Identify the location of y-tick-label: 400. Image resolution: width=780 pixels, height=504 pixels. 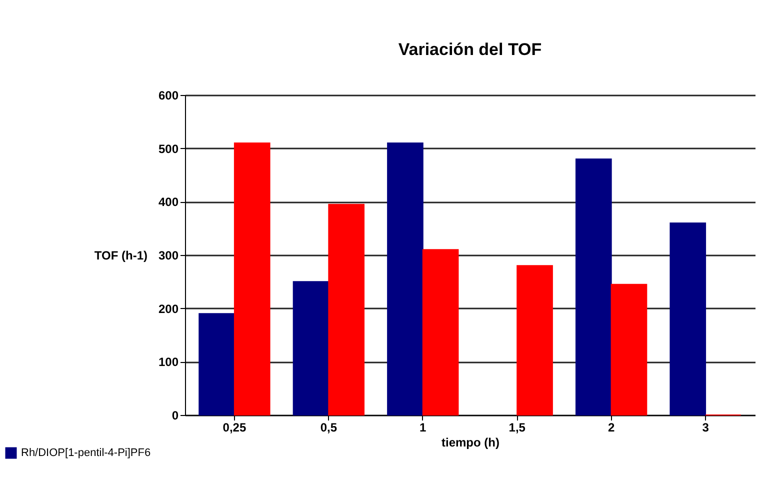
(168, 202).